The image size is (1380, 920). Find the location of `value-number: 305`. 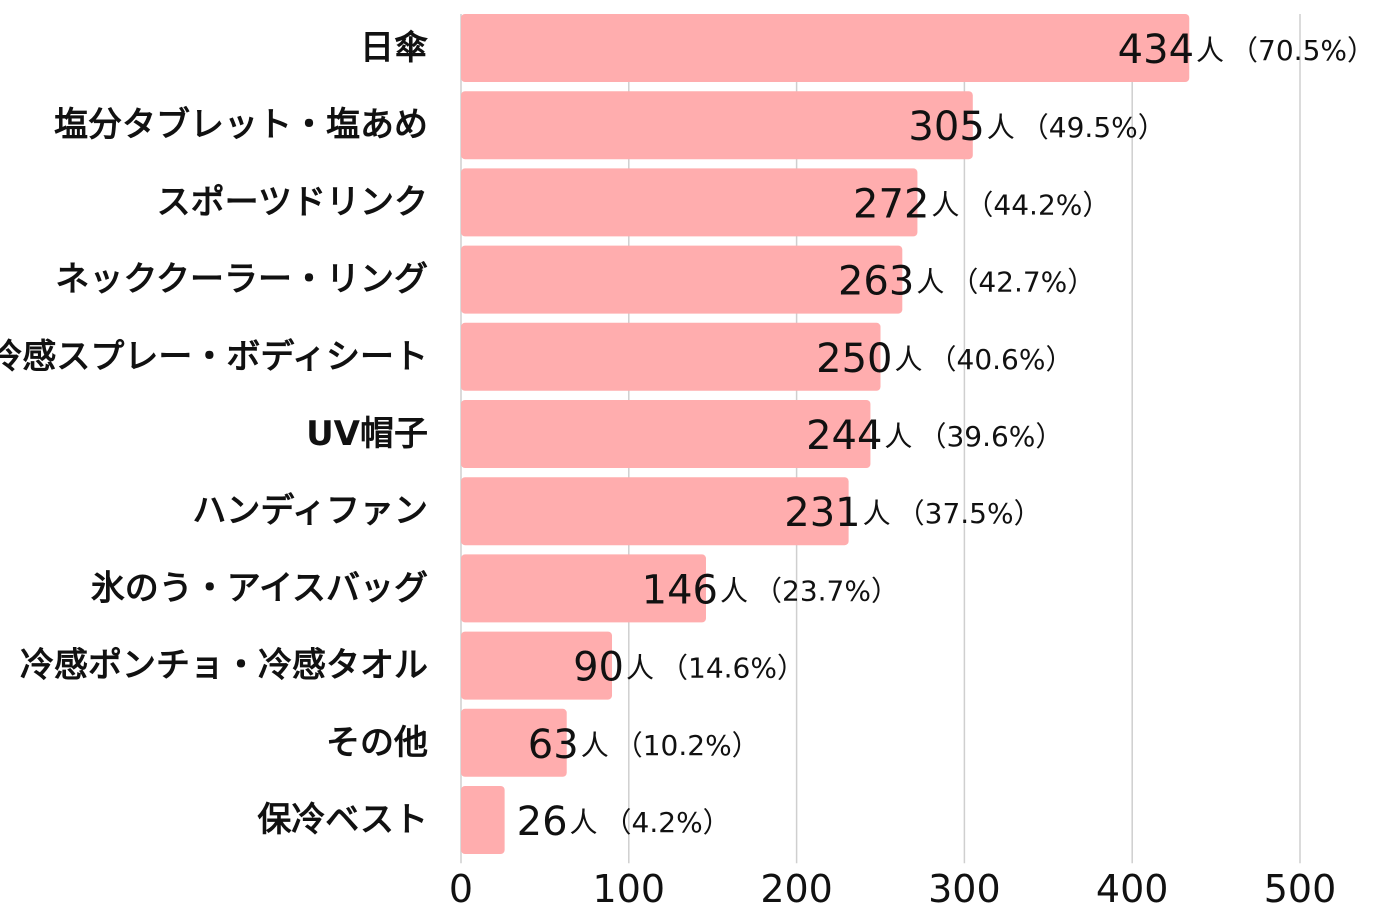

value-number: 305 is located at coordinates (946, 127).